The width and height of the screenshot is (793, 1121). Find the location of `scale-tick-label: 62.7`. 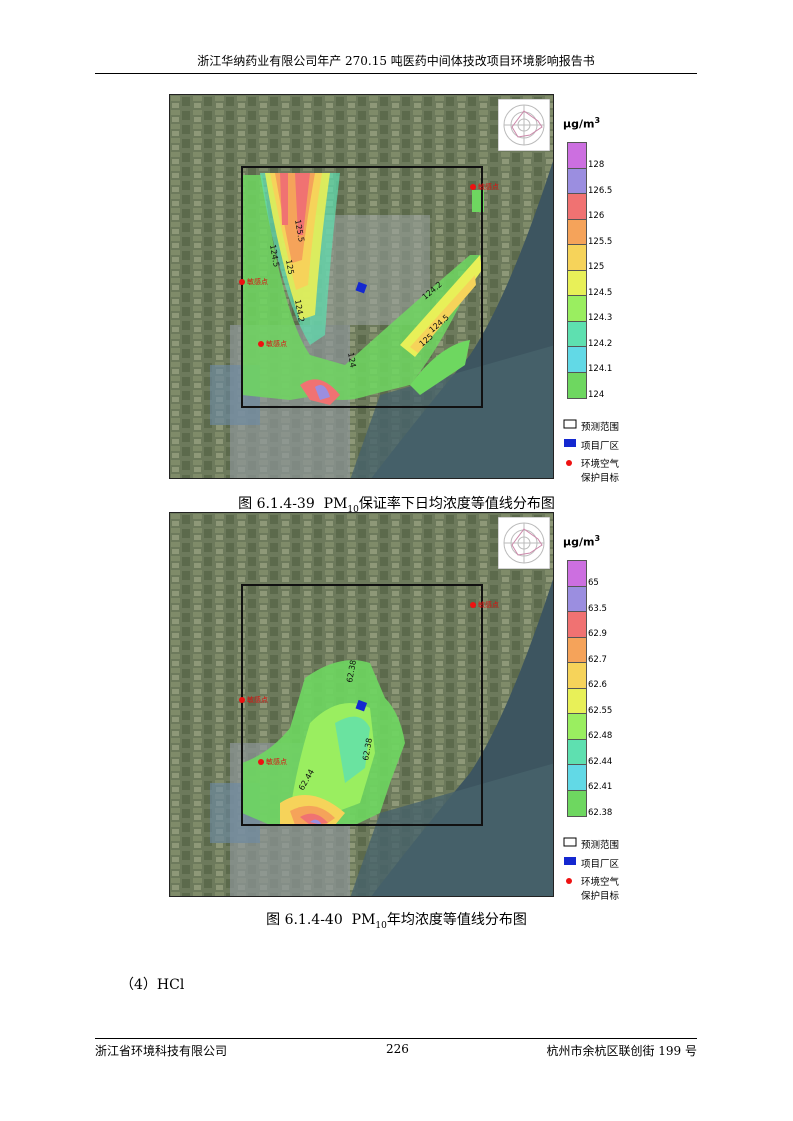

scale-tick-label: 62.7 is located at coordinates (597, 659).